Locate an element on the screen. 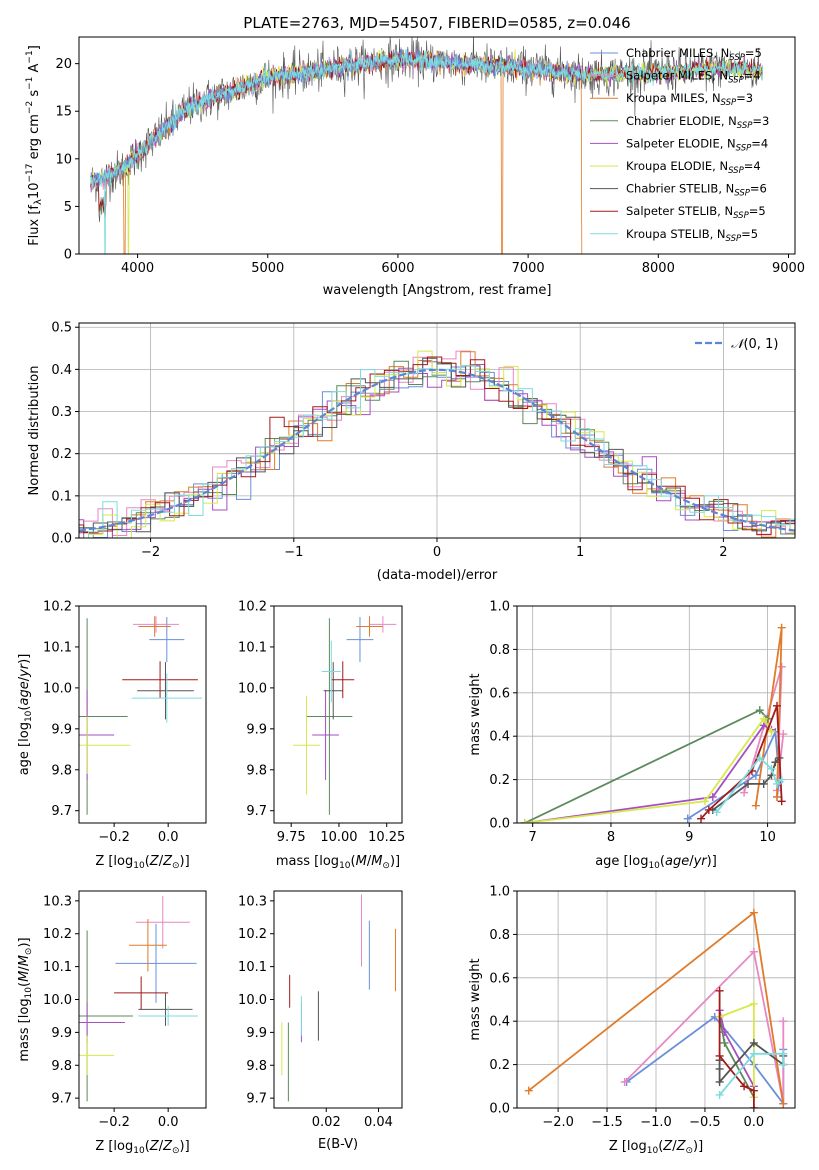 Image resolution: width=819 pixels, height=1170 pixels. mass_vs_ebv-errorbars is located at coordinates (338, 998).